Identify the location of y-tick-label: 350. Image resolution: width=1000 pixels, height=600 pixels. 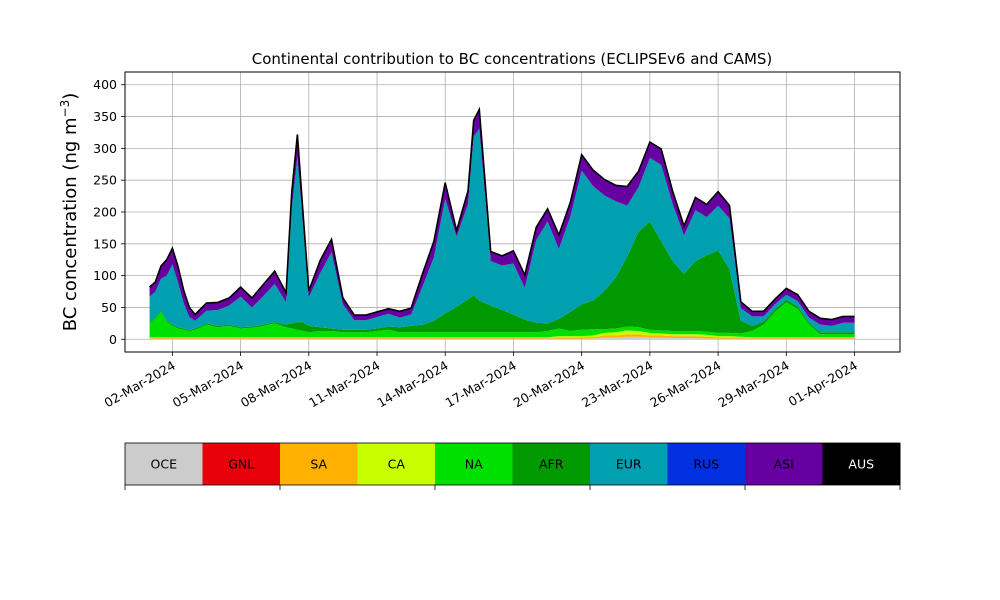
(105, 116).